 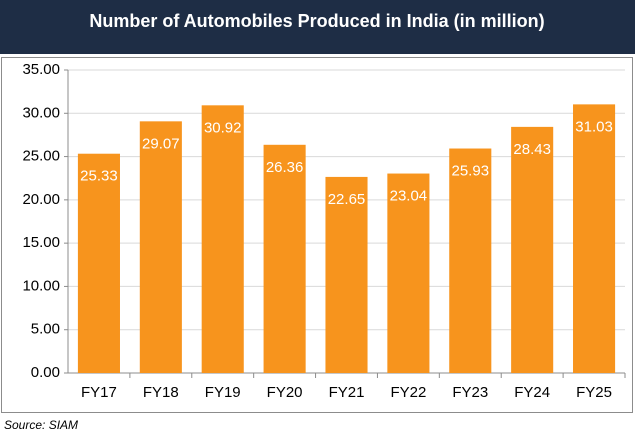 What do you see at coordinates (285, 392) in the screenshot?
I see `x-tick-label: FY20` at bounding box center [285, 392].